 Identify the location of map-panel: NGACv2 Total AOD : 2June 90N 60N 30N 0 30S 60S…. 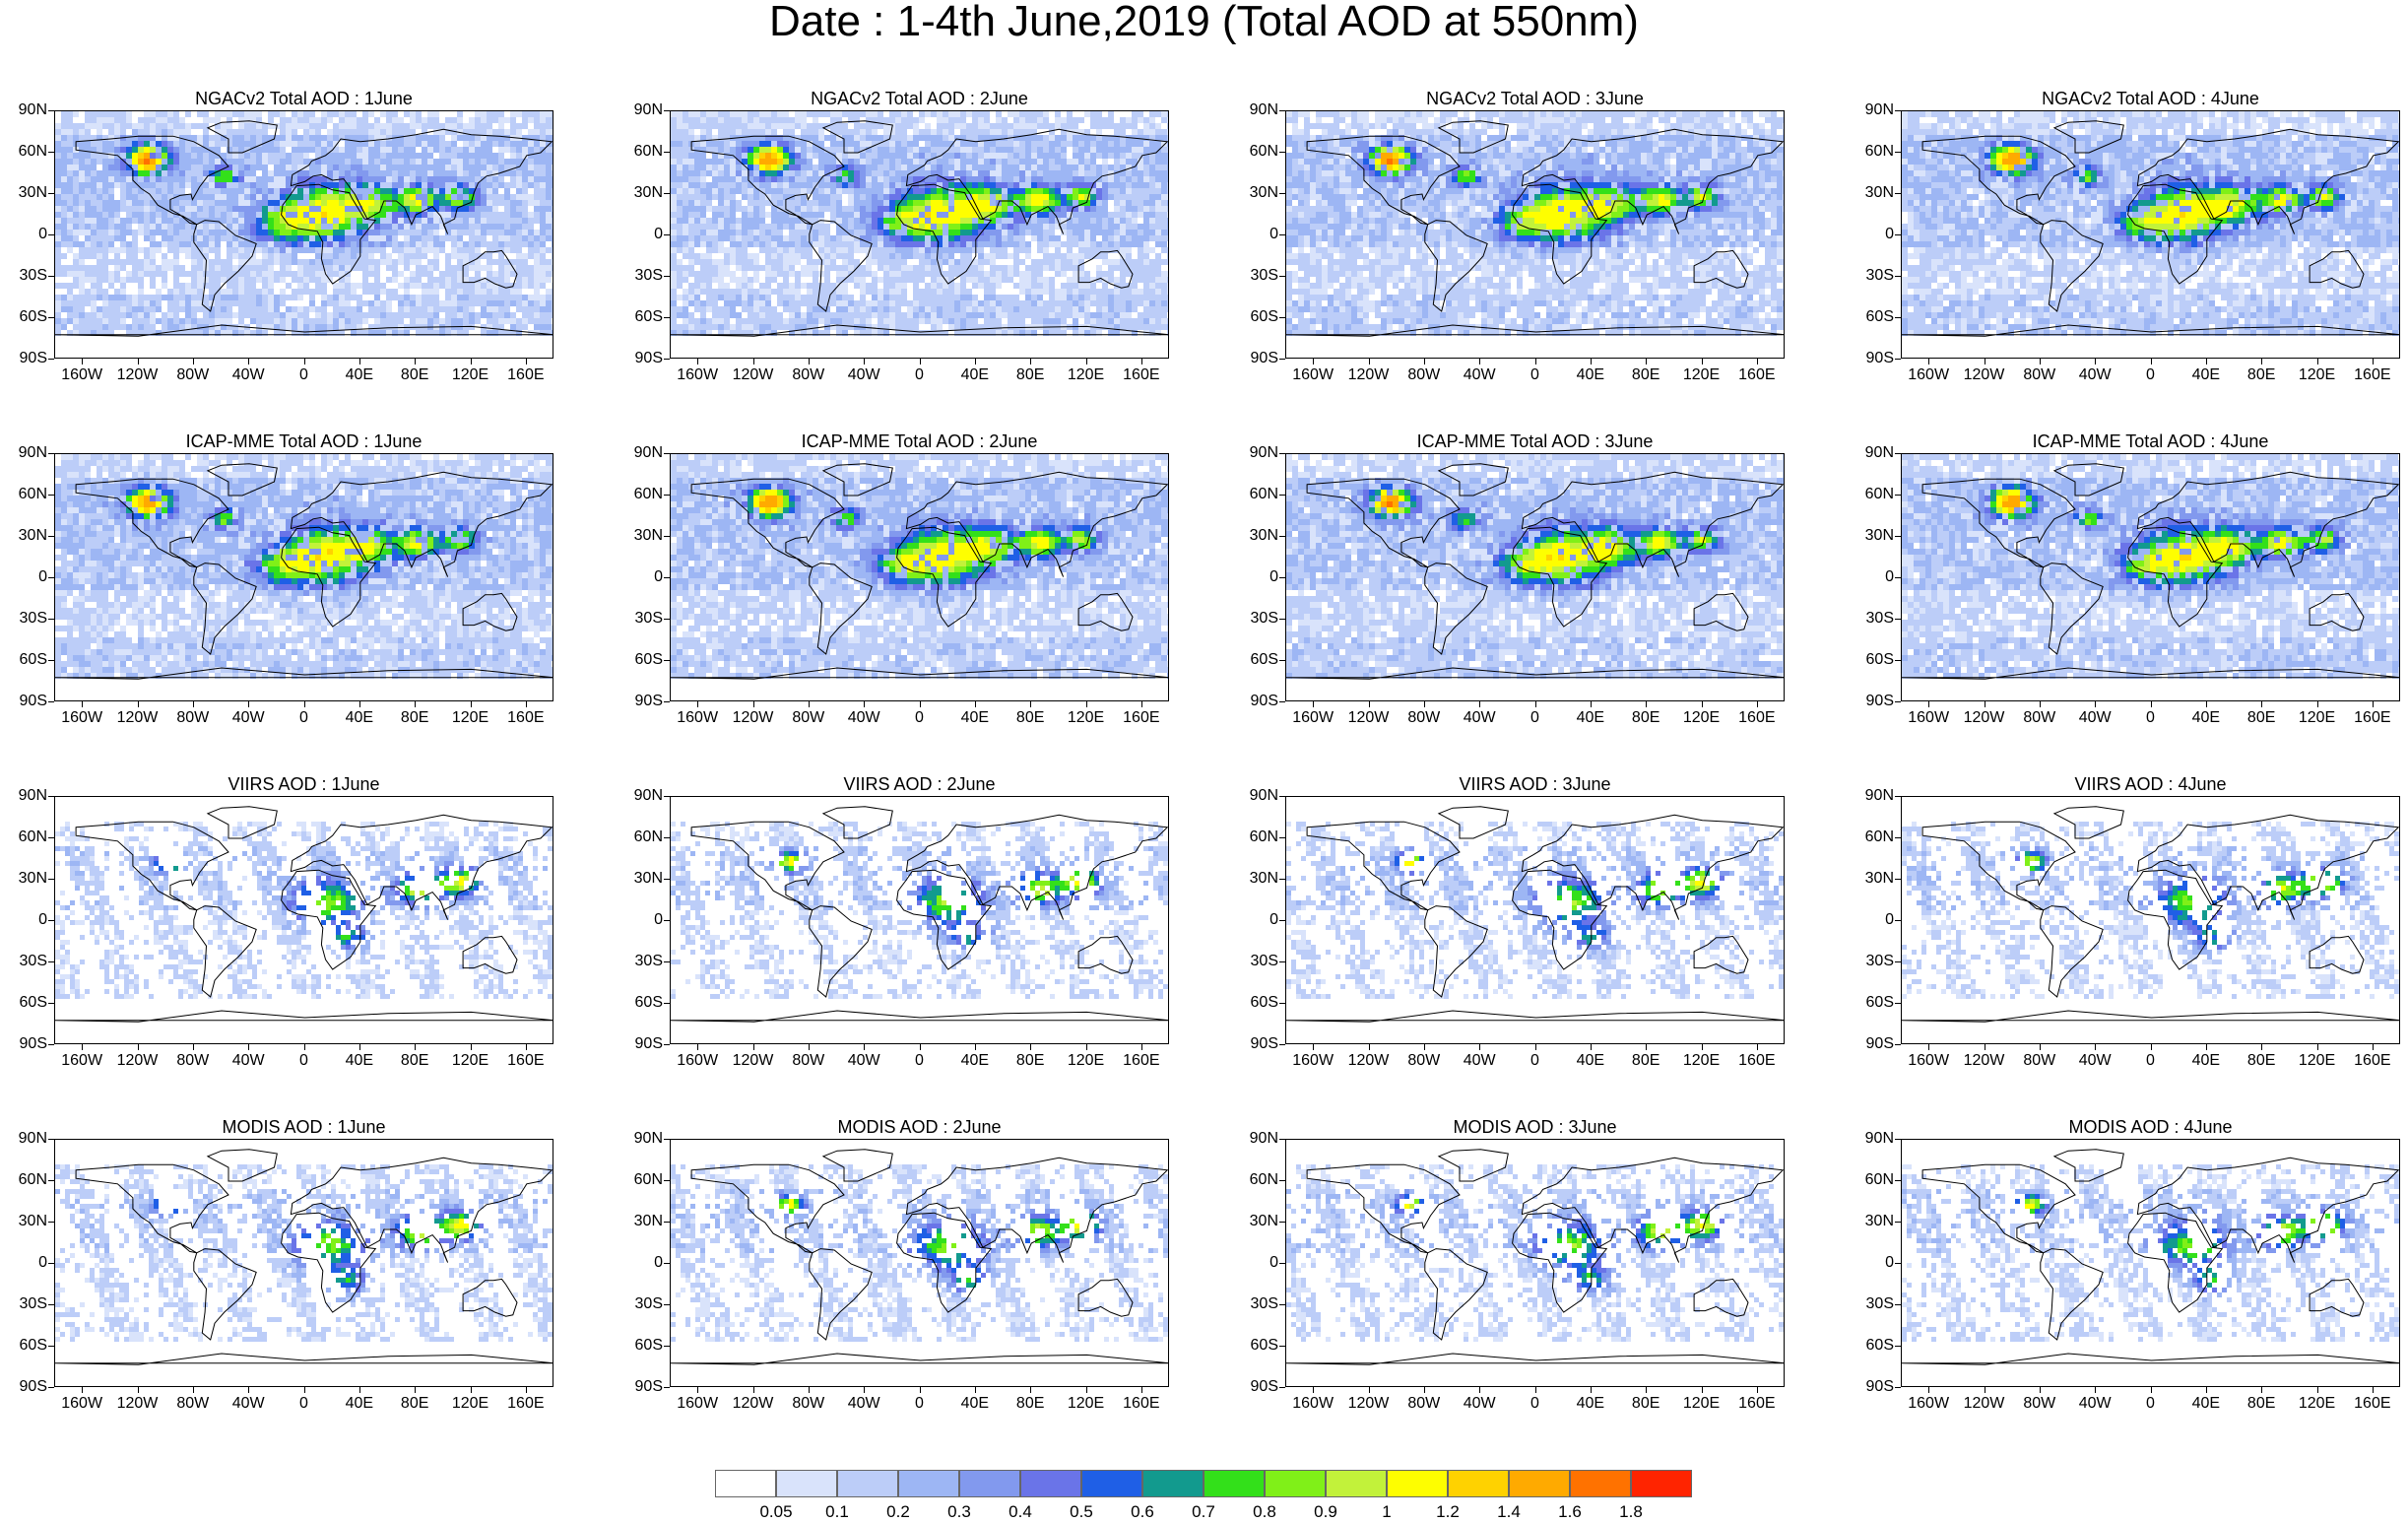
(893, 237).